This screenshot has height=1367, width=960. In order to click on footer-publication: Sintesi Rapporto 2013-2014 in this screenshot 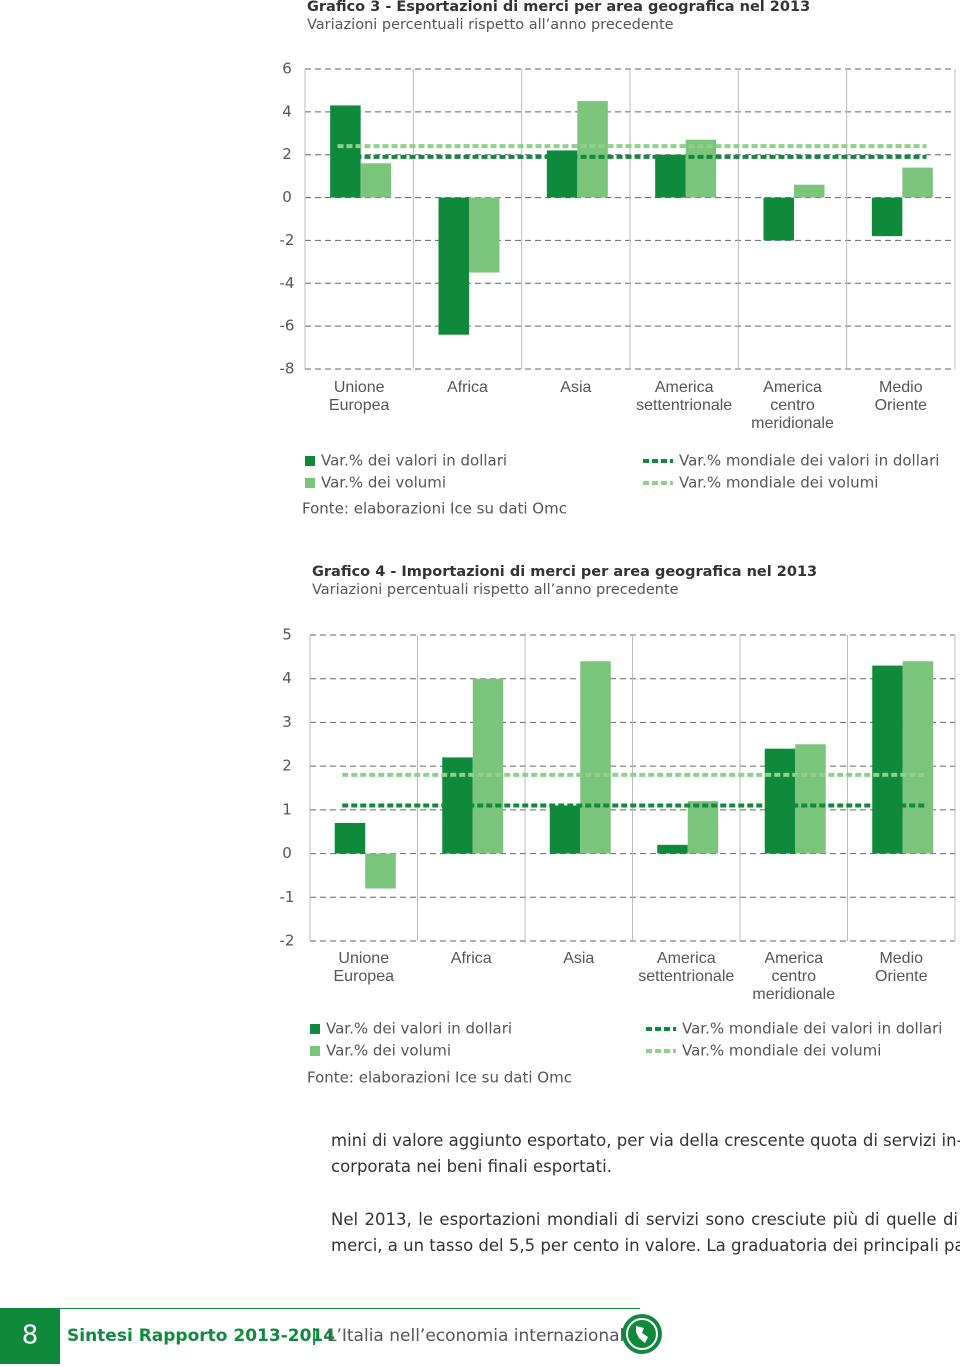, I will do `click(201, 1336)`.